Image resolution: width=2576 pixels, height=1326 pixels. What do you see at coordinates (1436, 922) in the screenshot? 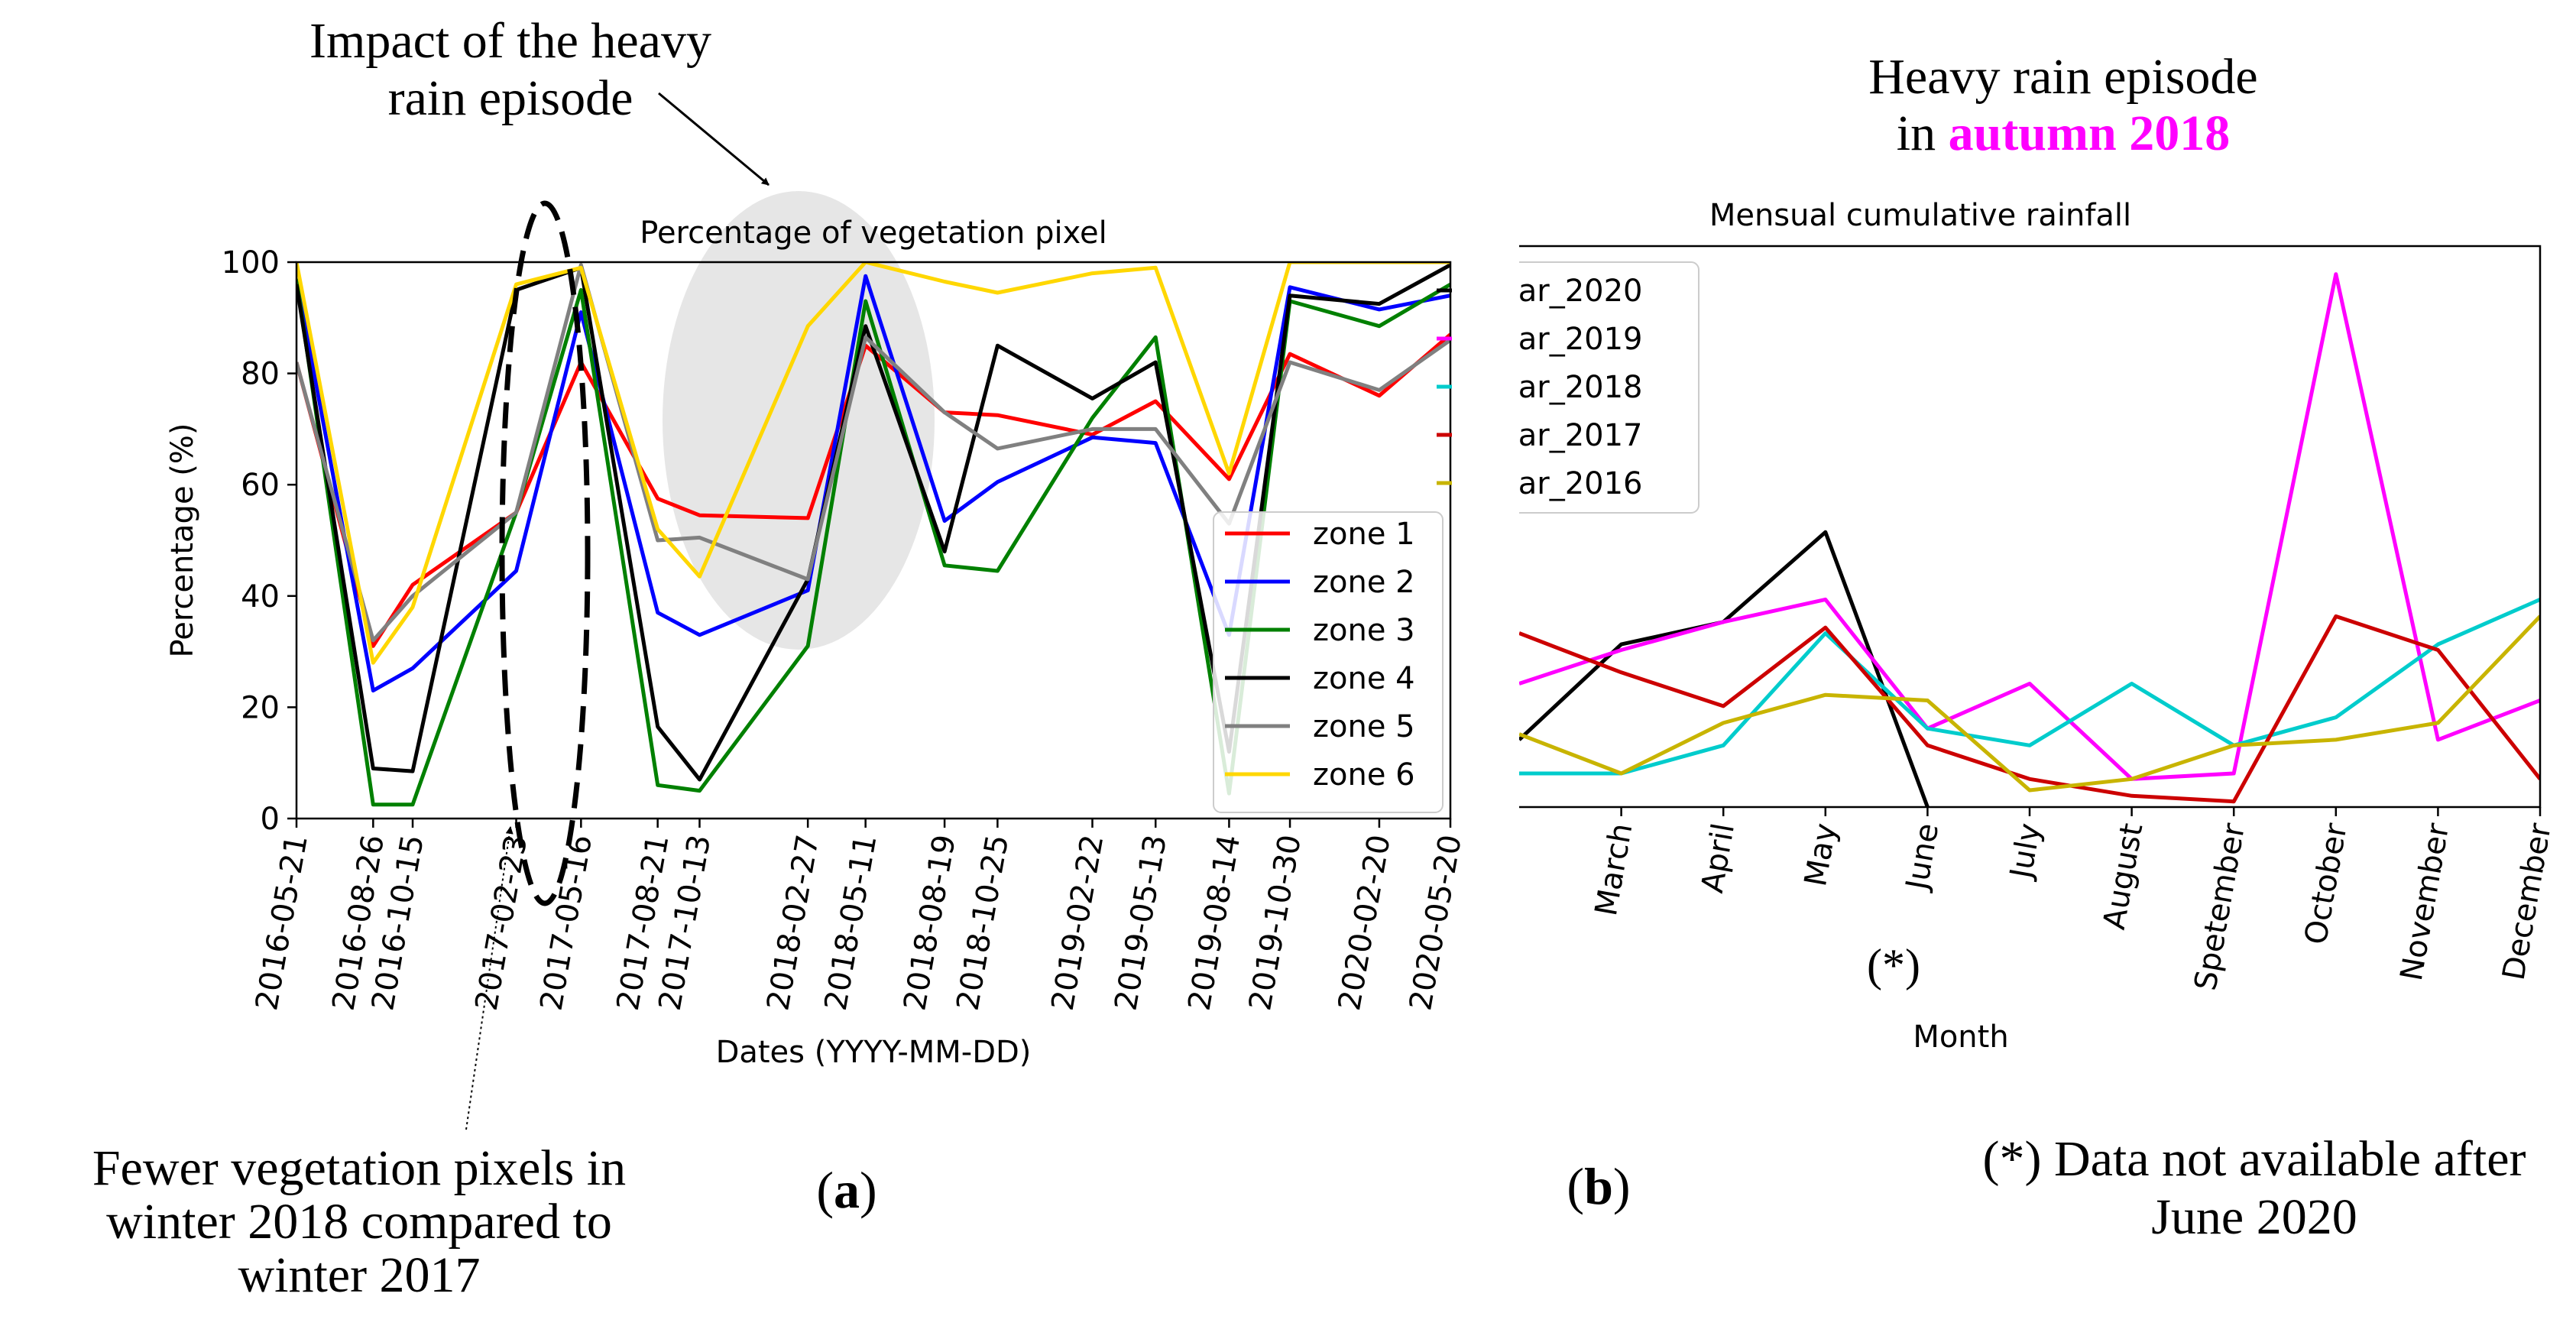
I see `chart-a-xtick-label: 2020-05-20` at bounding box center [1436, 922].